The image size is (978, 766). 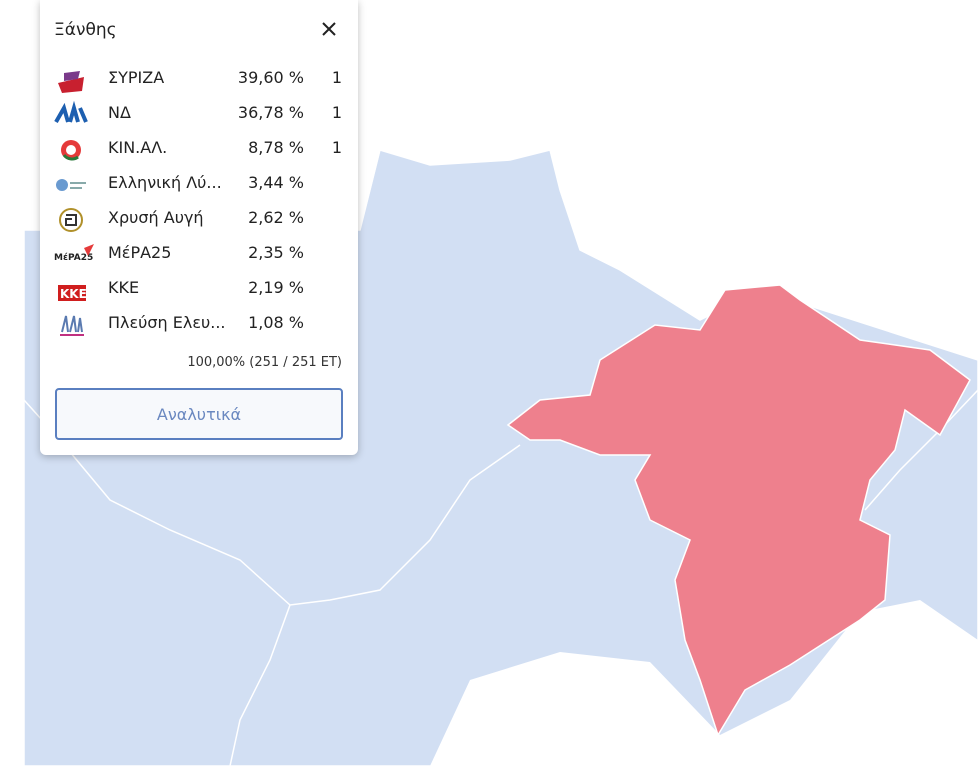 I want to click on result-row: ΚΙΝ.ΑΛ. 8,78 % 1, so click(x=199, y=147).